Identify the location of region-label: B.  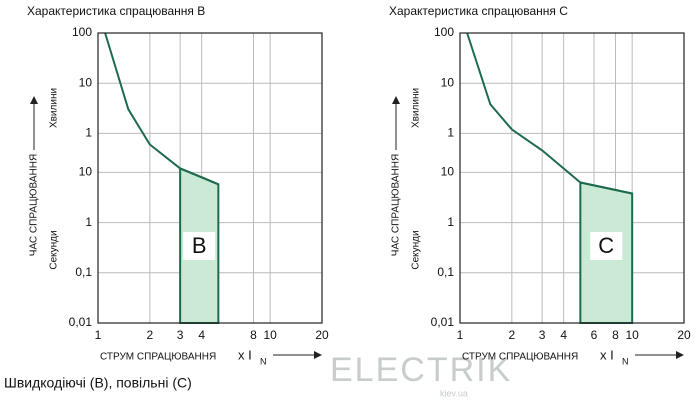
(199, 245).